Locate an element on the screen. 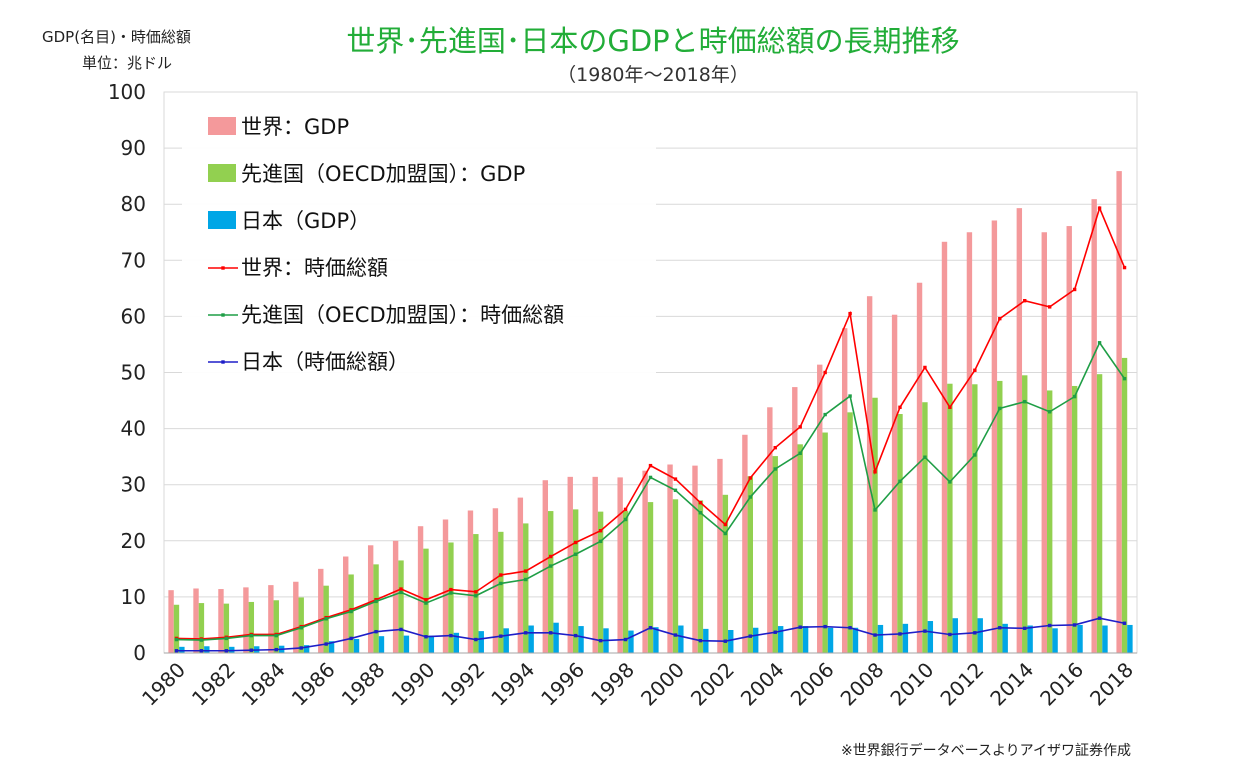 The image size is (1239, 773). legend-label: 先進国（OECD加盟国）：時価総額 is located at coordinates (402, 315).